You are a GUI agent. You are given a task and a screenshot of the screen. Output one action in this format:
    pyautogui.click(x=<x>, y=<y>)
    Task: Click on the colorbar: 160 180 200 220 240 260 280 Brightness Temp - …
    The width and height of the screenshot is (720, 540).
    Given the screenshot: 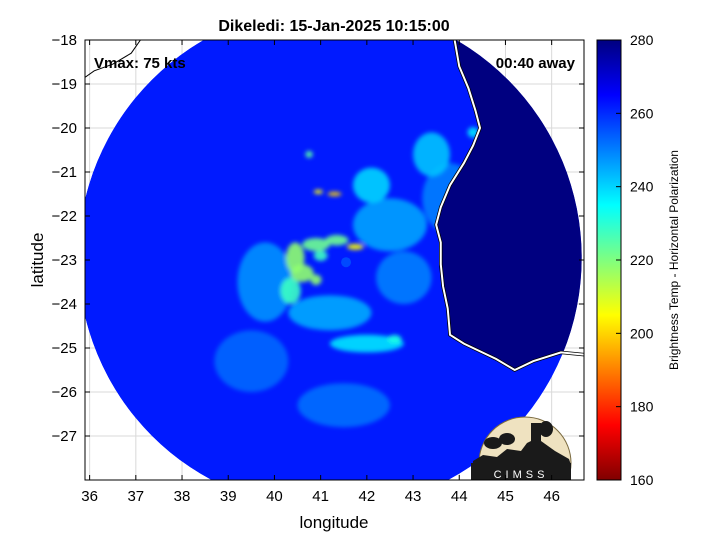 What is the action you would take?
    pyautogui.click(x=638, y=260)
    